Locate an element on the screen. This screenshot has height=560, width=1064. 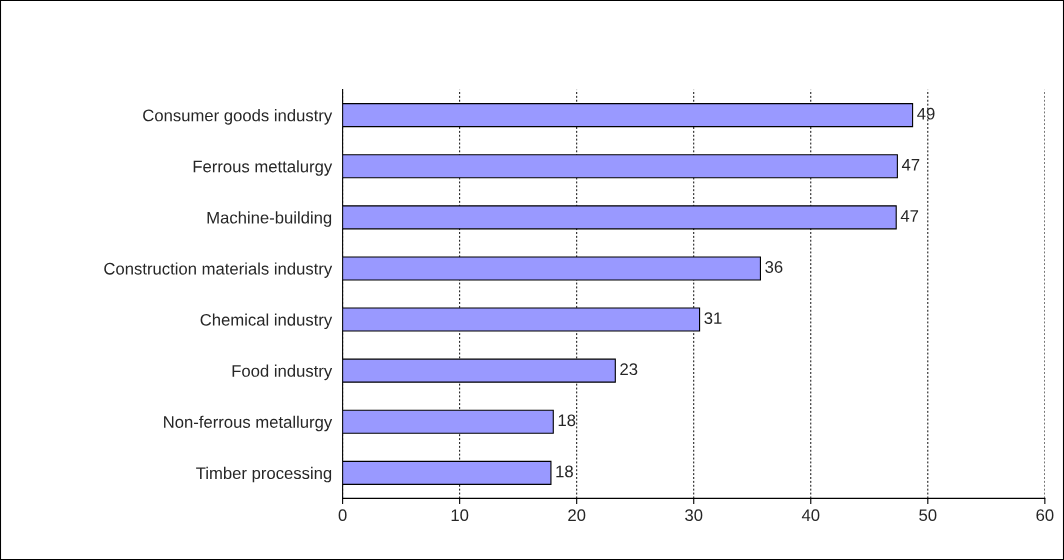
y-tick-label: Chemical industry is located at coordinates (266, 321).